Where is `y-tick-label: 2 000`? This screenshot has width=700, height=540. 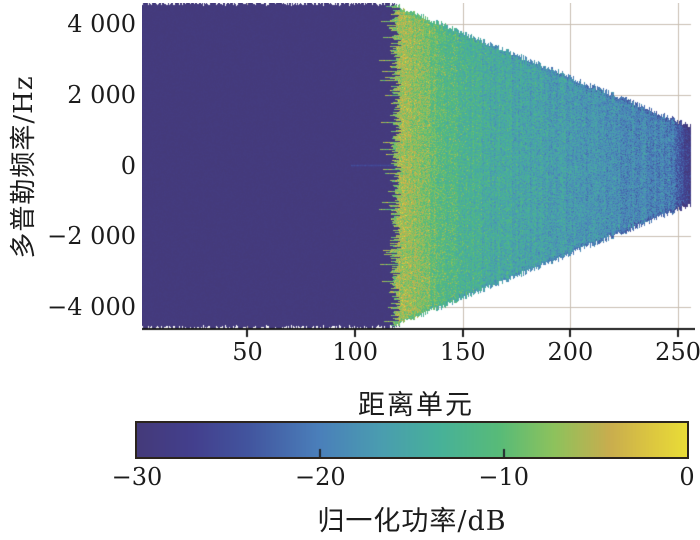
y-tick-label: 2 000 is located at coordinates (101, 94).